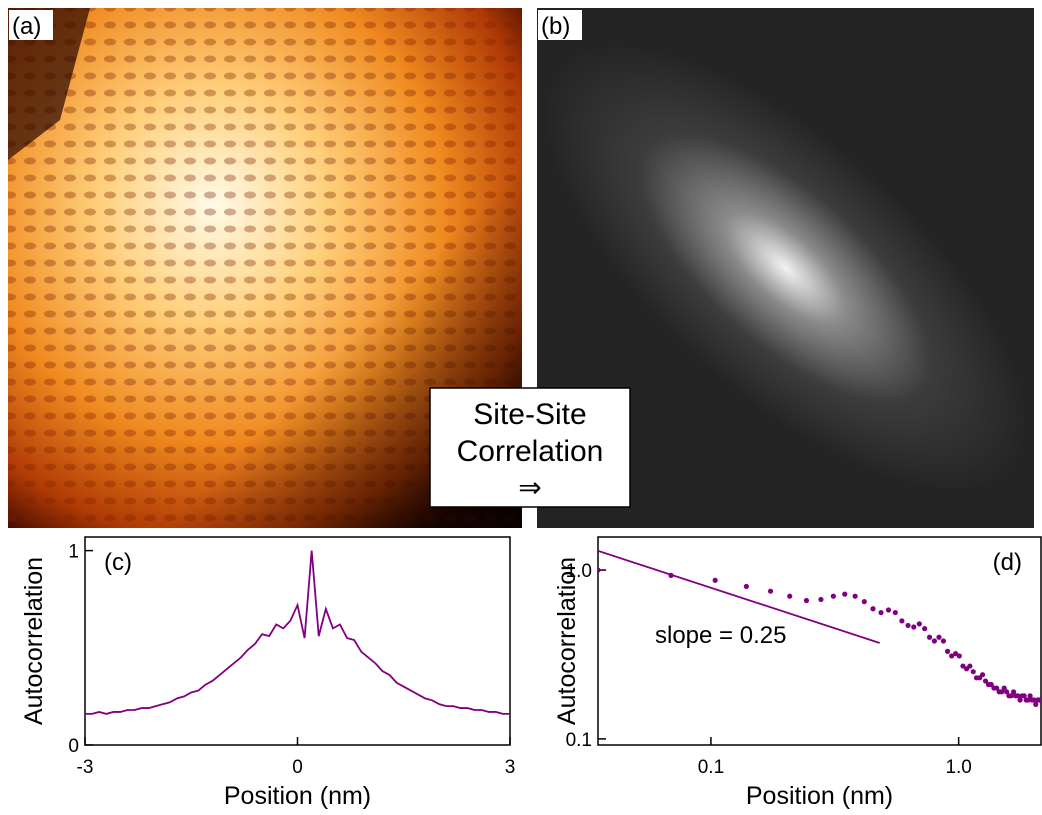 Image resolution: width=1042 pixels, height=815 pixels. Describe the element at coordinates (73, 746) in the screenshot. I see `y-tick-label: 0` at that location.